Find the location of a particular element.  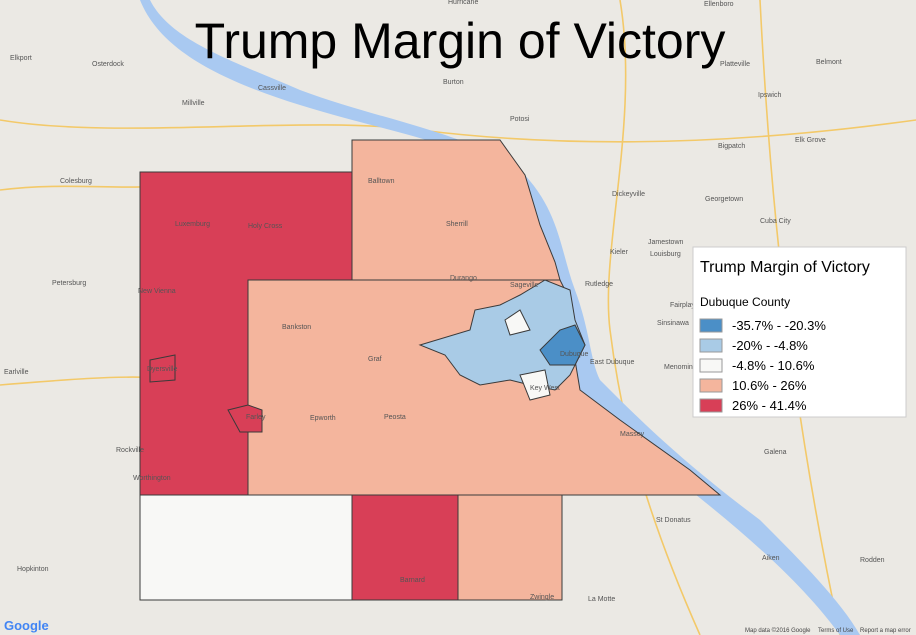

place-label: Epworth is located at coordinates (323, 418).